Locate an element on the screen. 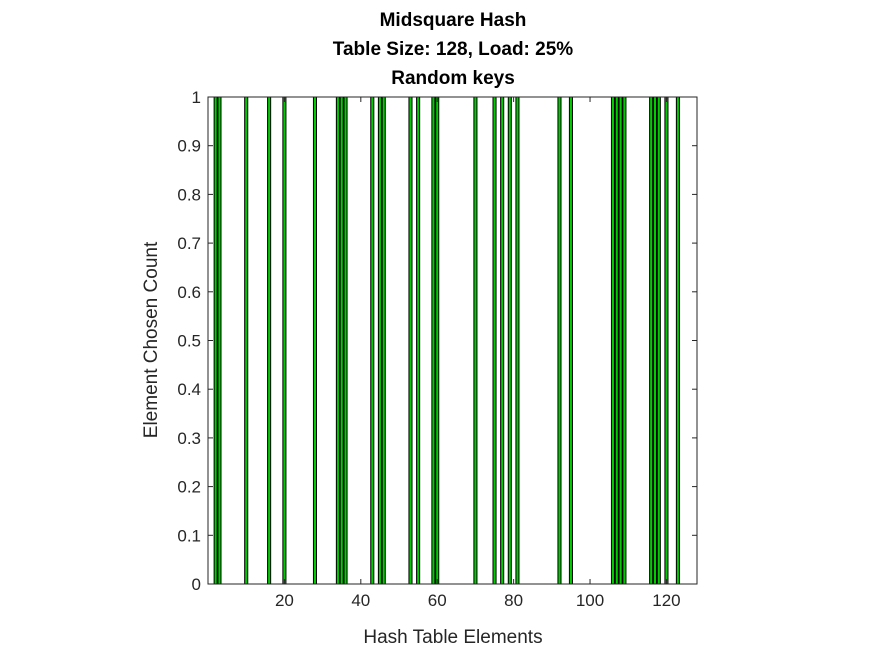 The height and width of the screenshot is (656, 875). chart-title-line-1: Midsquare Hash is located at coordinates (453, 20).